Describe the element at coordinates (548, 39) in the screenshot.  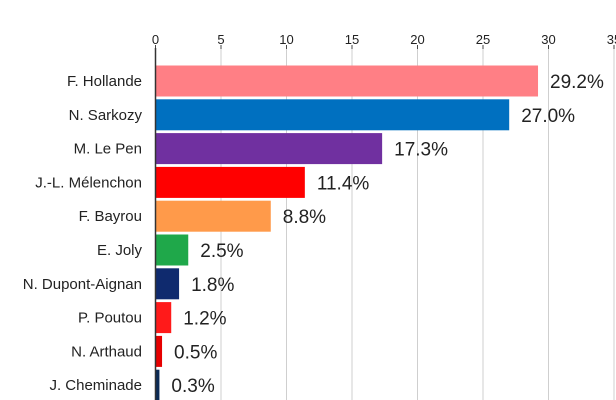
I see `tick-label-30: 30` at that location.